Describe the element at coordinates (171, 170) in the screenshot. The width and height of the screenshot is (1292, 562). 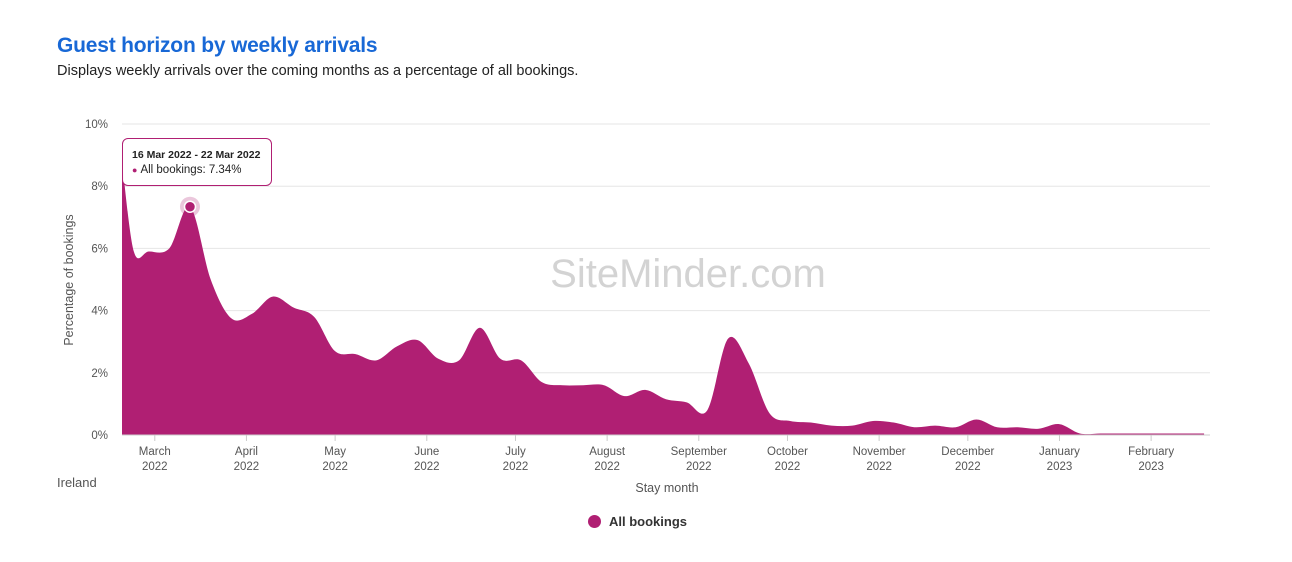
I see `tooltip-series: All bookings` at that location.